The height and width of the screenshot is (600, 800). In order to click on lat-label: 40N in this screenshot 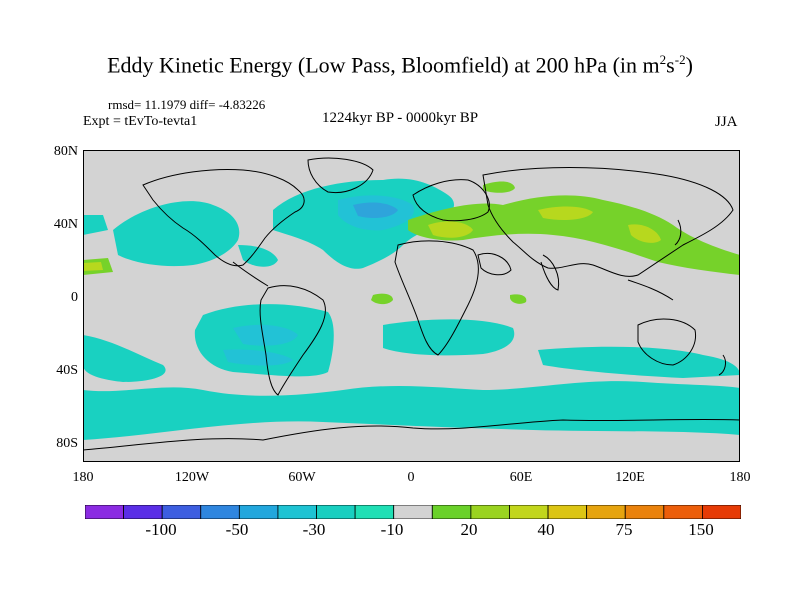, I will do `click(65, 224)`.